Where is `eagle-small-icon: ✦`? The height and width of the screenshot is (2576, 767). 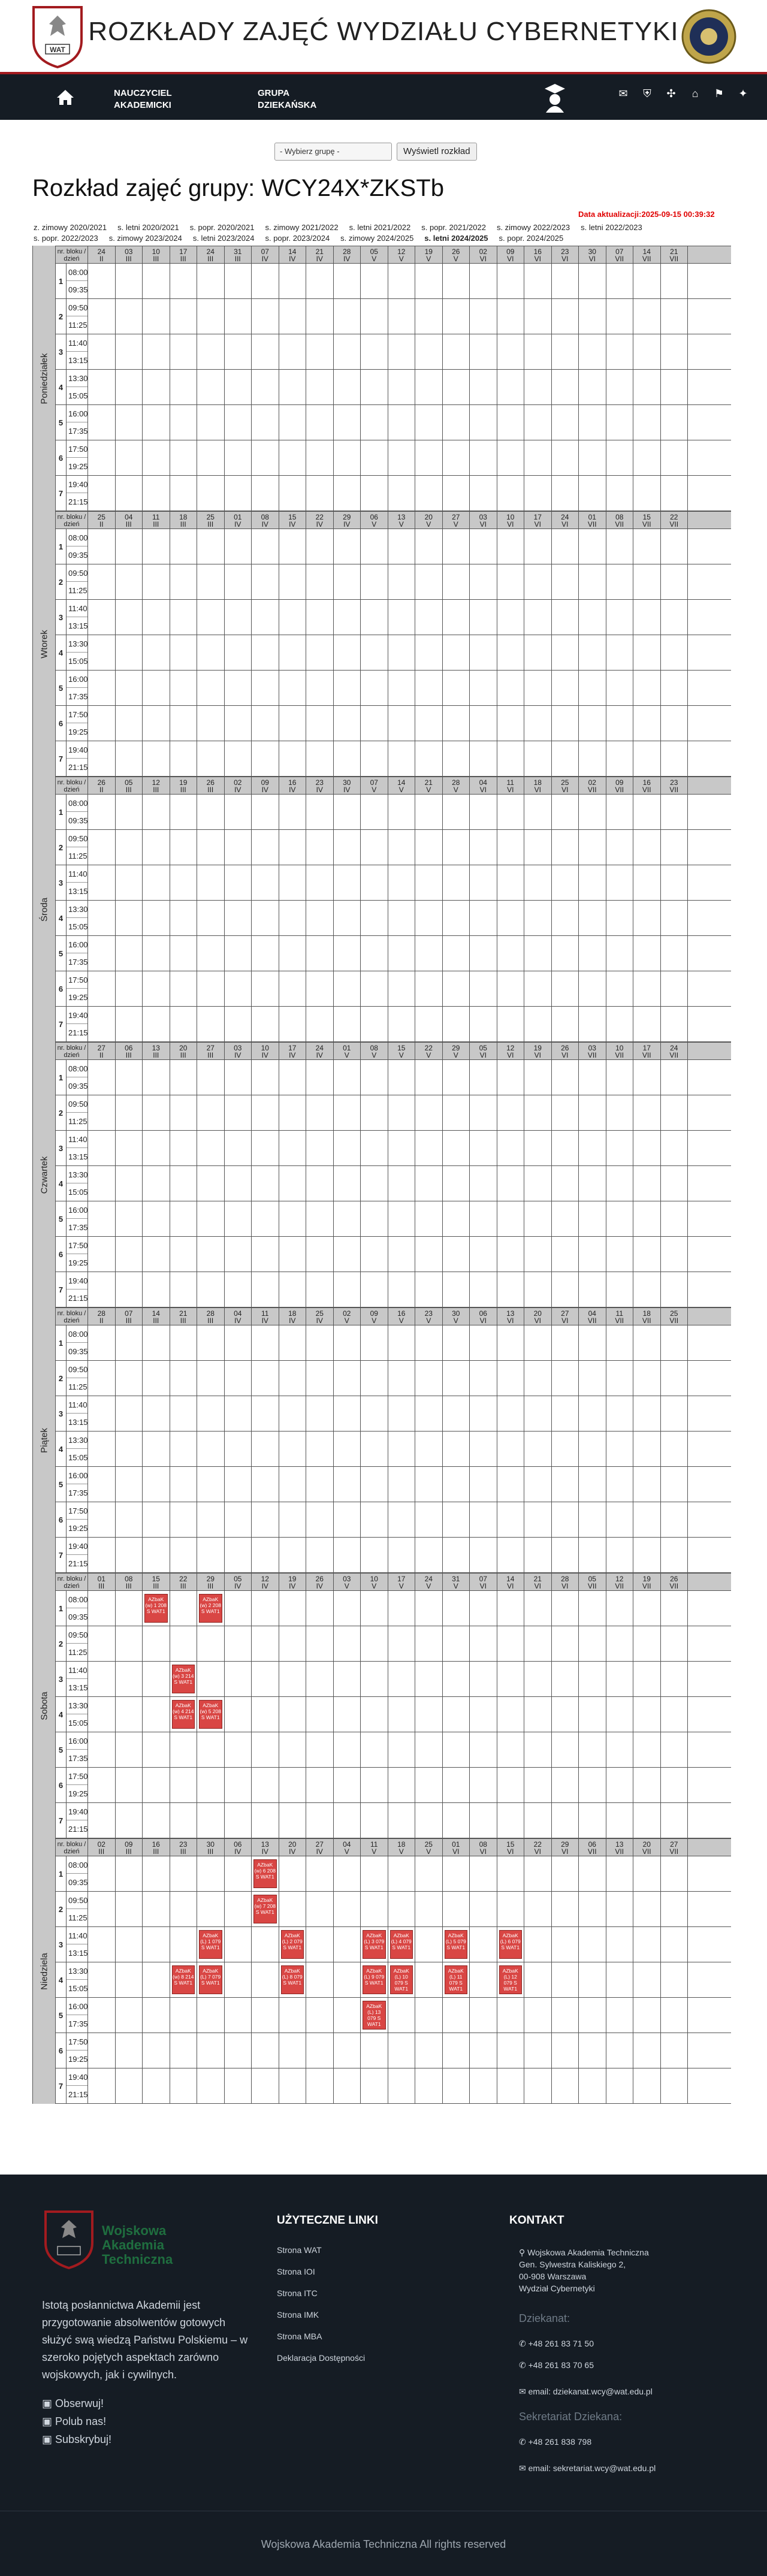 eagle-small-icon: ✦ is located at coordinates (743, 93).